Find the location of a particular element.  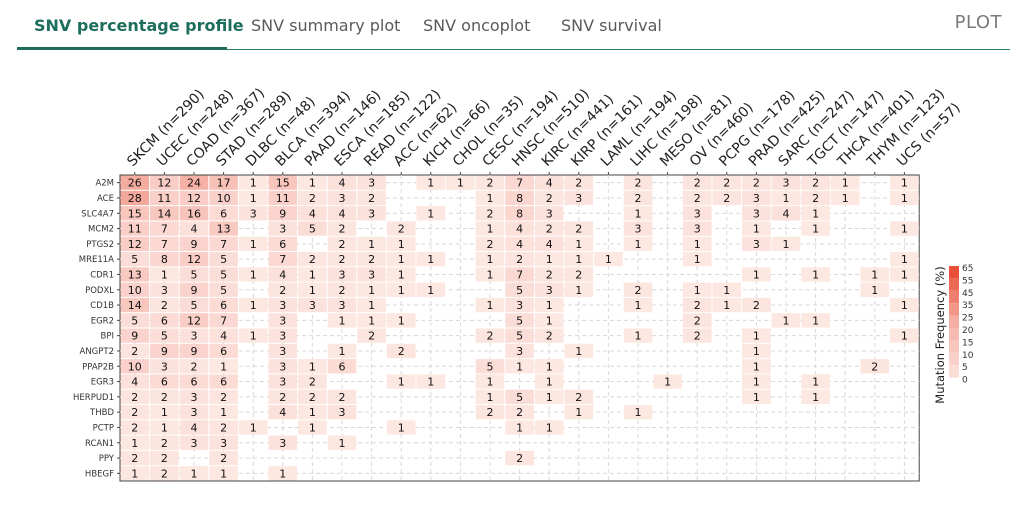

tab-snv-percentage-profile: SNV percentage profile is located at coordinates (139, 25).